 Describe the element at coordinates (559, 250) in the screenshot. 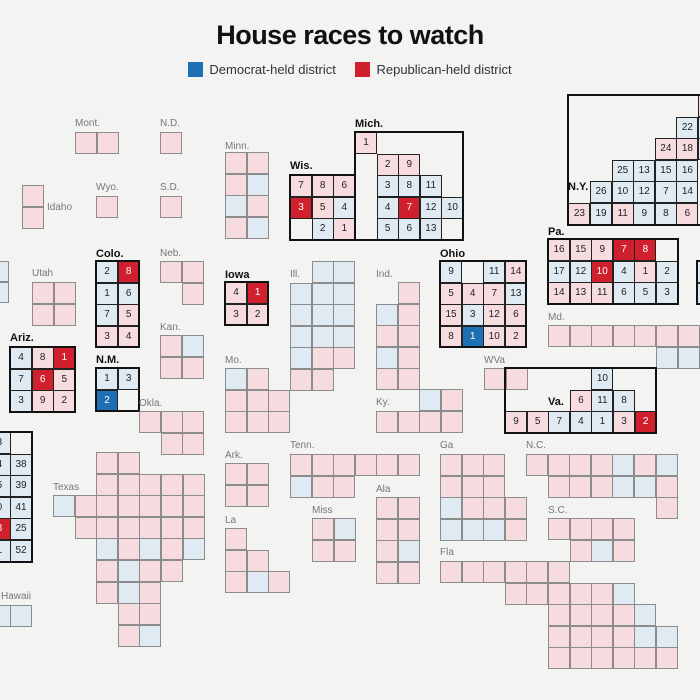

I see `district-cell-pa: 16` at that location.